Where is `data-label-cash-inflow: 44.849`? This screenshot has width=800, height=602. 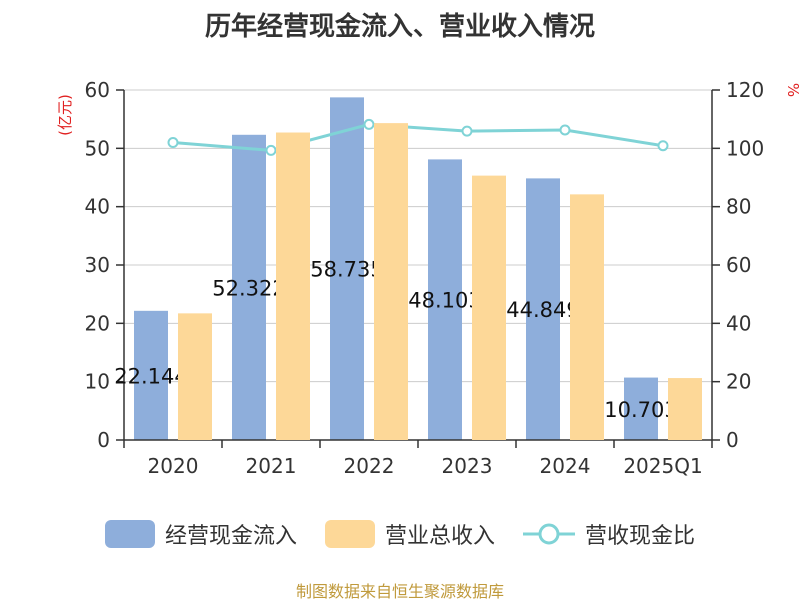
data-label-cash-inflow: 44.849 is located at coordinates (542, 310).